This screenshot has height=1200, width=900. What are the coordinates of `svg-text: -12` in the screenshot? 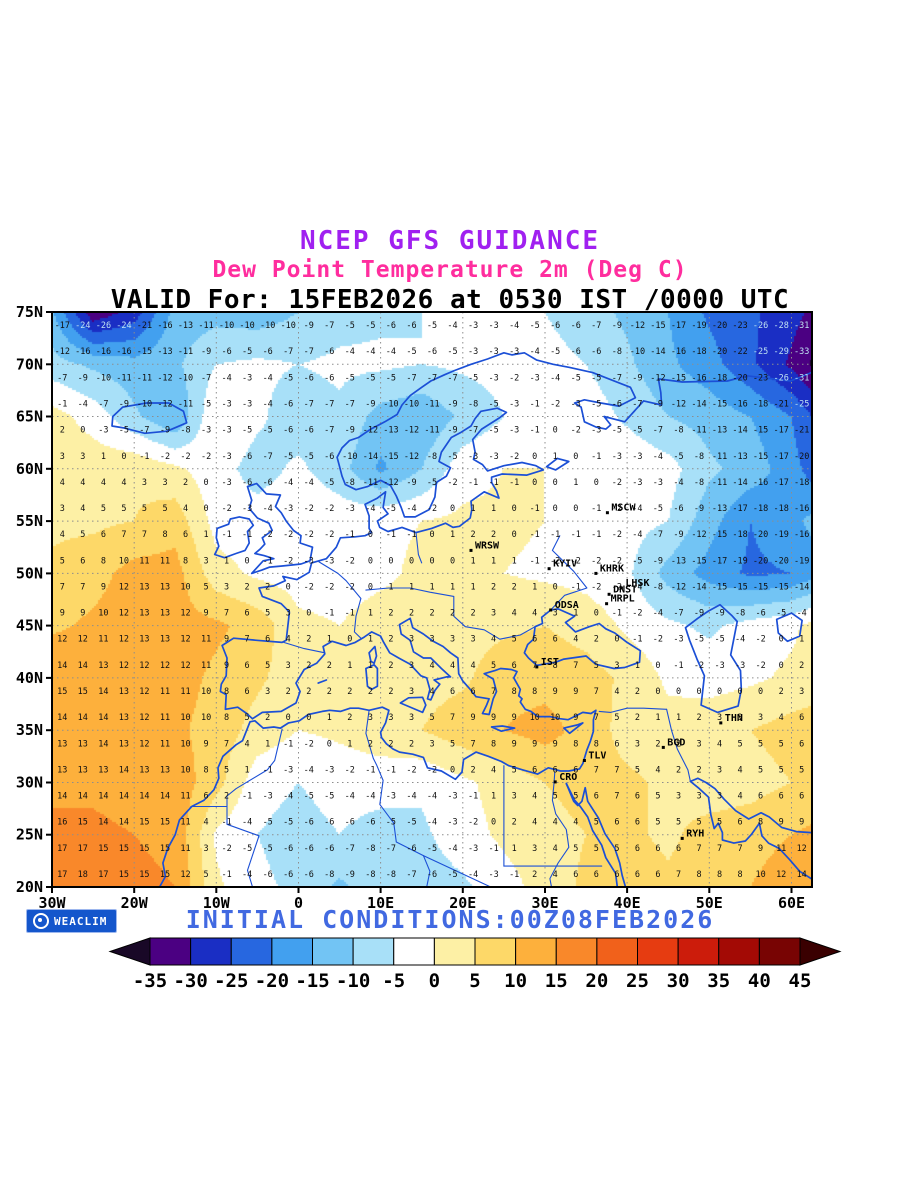 It's located at (164, 378).